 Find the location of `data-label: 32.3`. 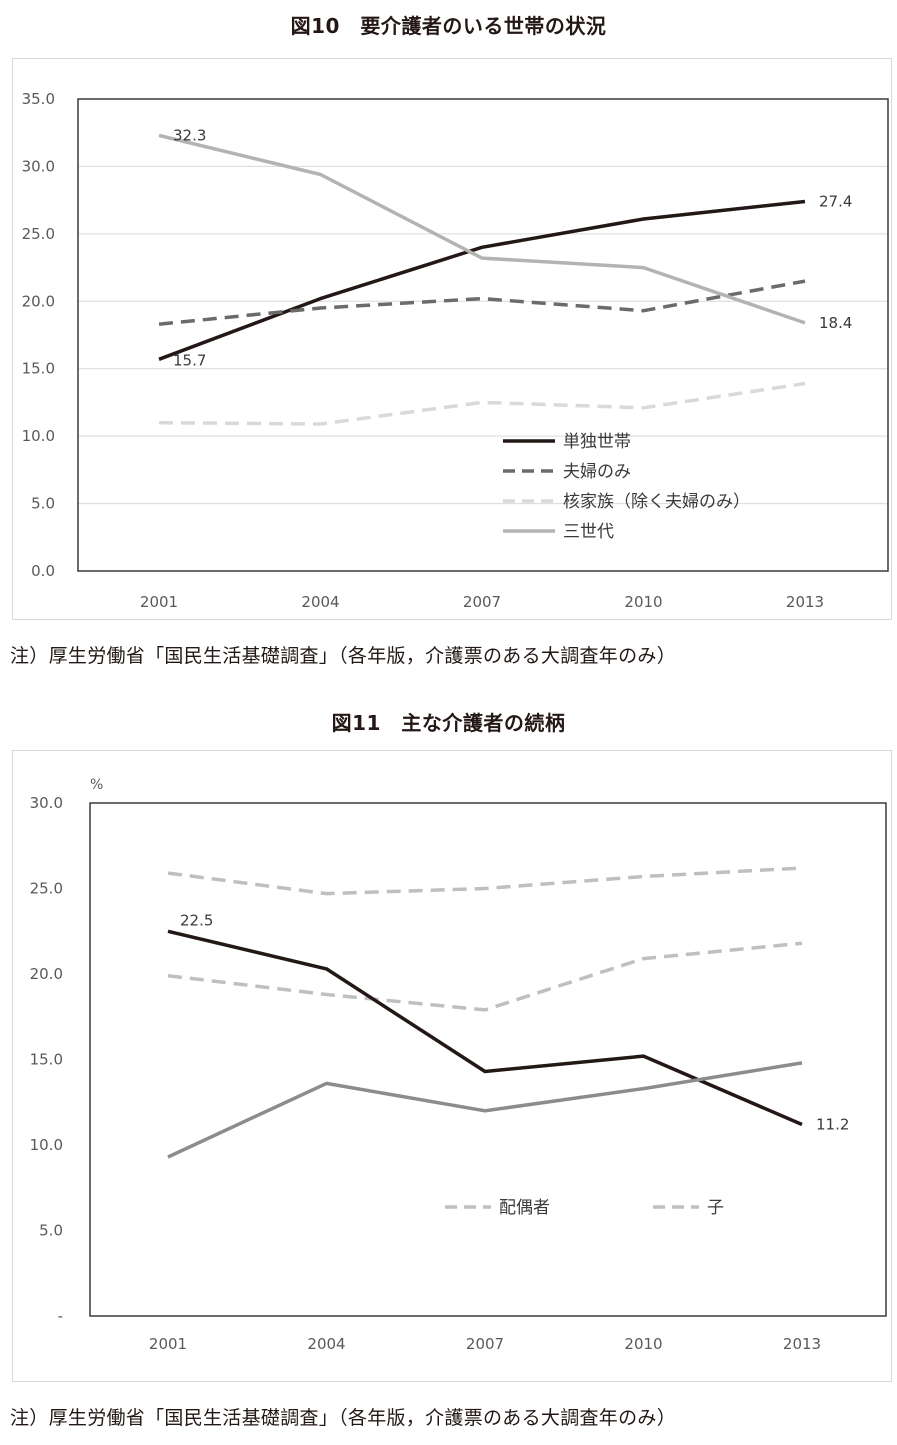

data-label: 32.3 is located at coordinates (189, 135).